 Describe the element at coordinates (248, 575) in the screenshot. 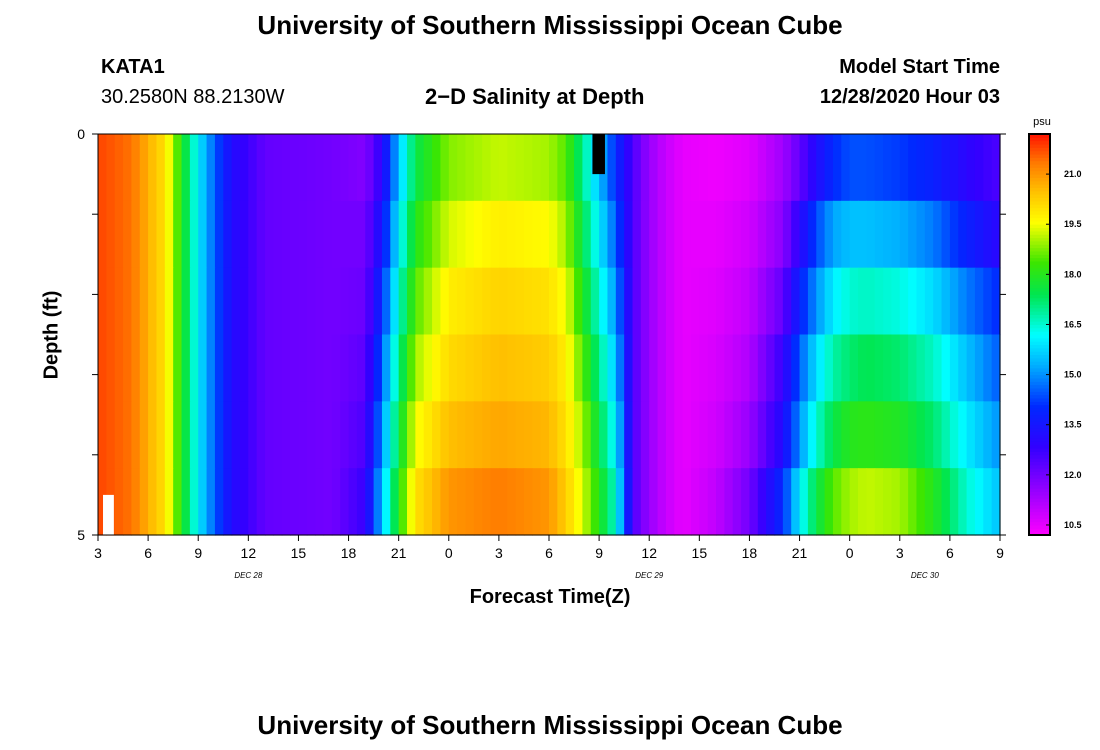

I see `date-label: DEC 28` at that location.